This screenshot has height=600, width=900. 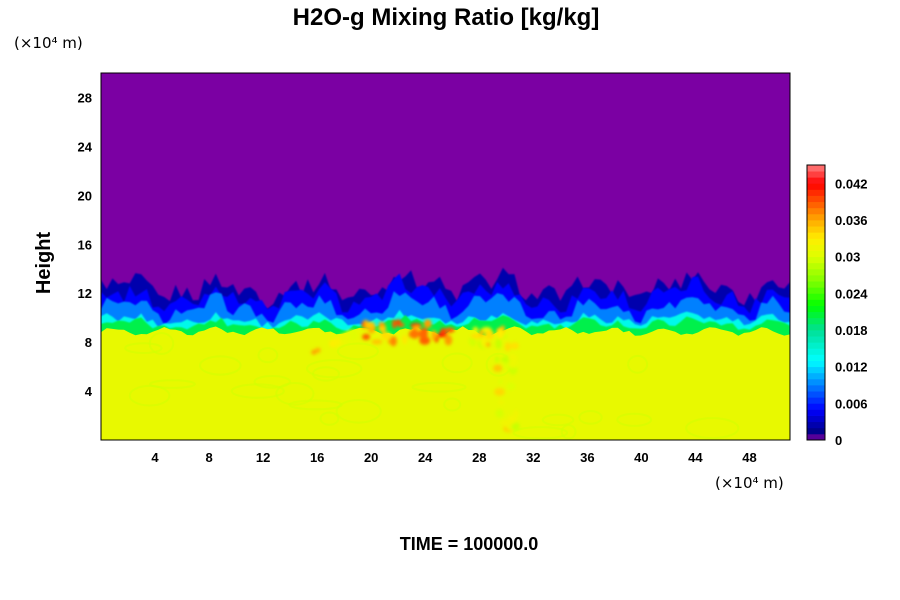 What do you see at coordinates (85, 245) in the screenshot?
I see `y-axis-ticks: 4 8 12 16 20 24 28` at bounding box center [85, 245].